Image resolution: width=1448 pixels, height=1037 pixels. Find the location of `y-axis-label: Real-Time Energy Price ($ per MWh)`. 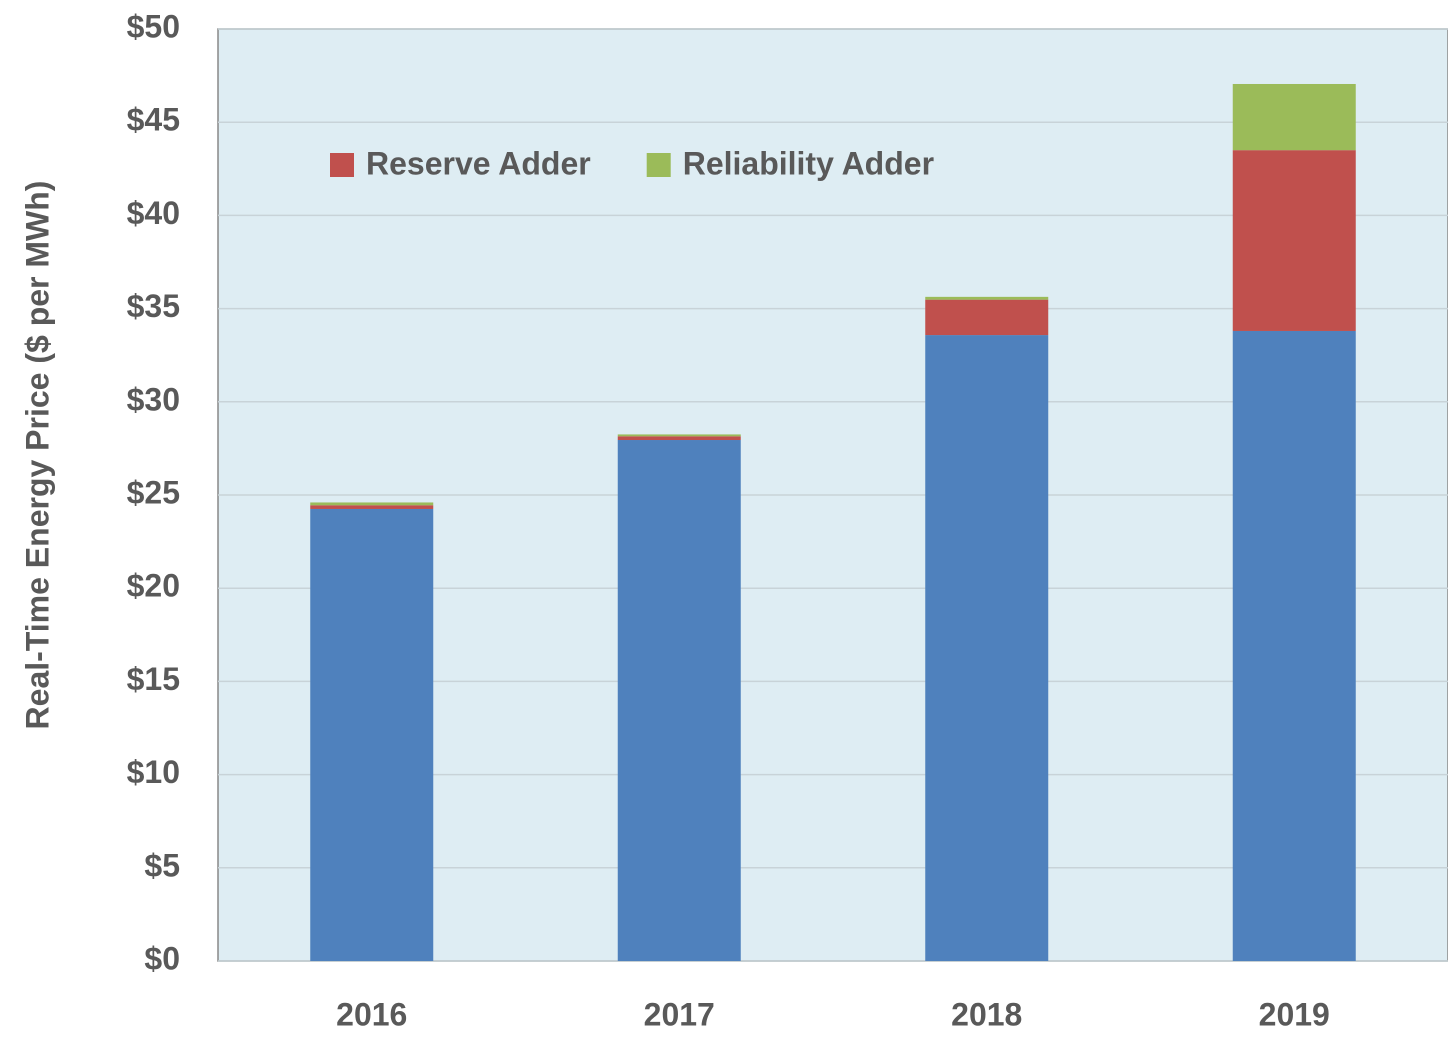

y-axis-label: Real-Time Energy Price ($ per MWh) is located at coordinates (37, 455).